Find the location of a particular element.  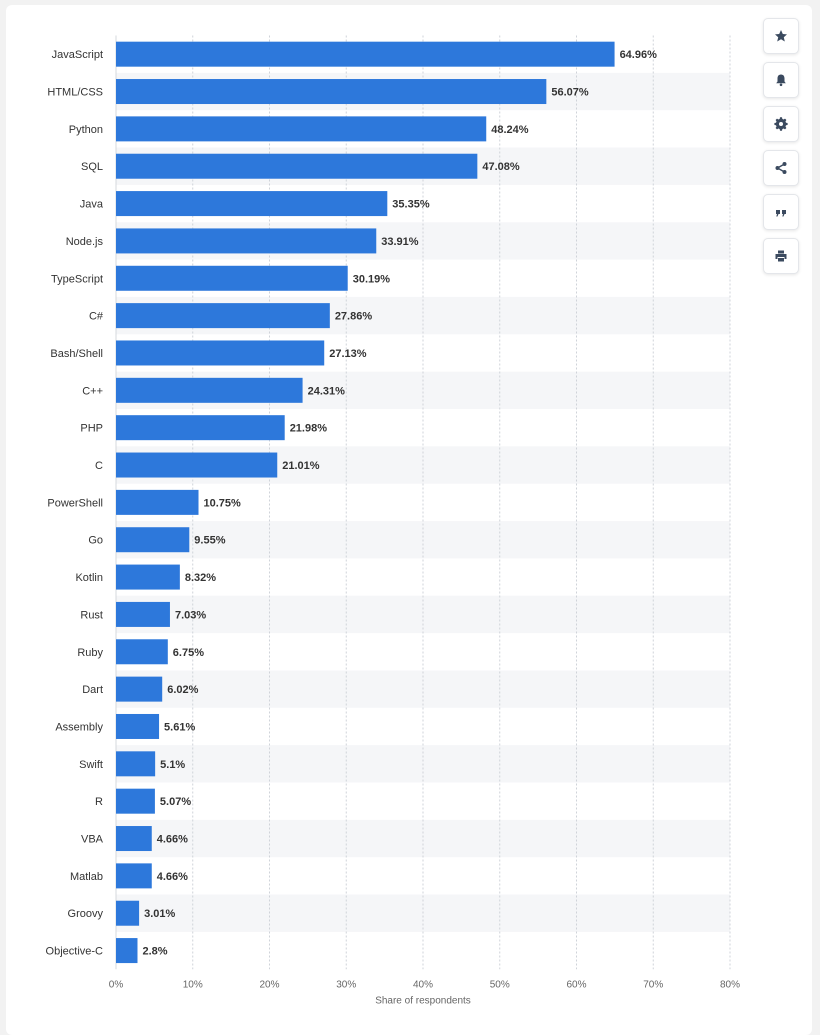

star-icon is located at coordinates (781, 36).